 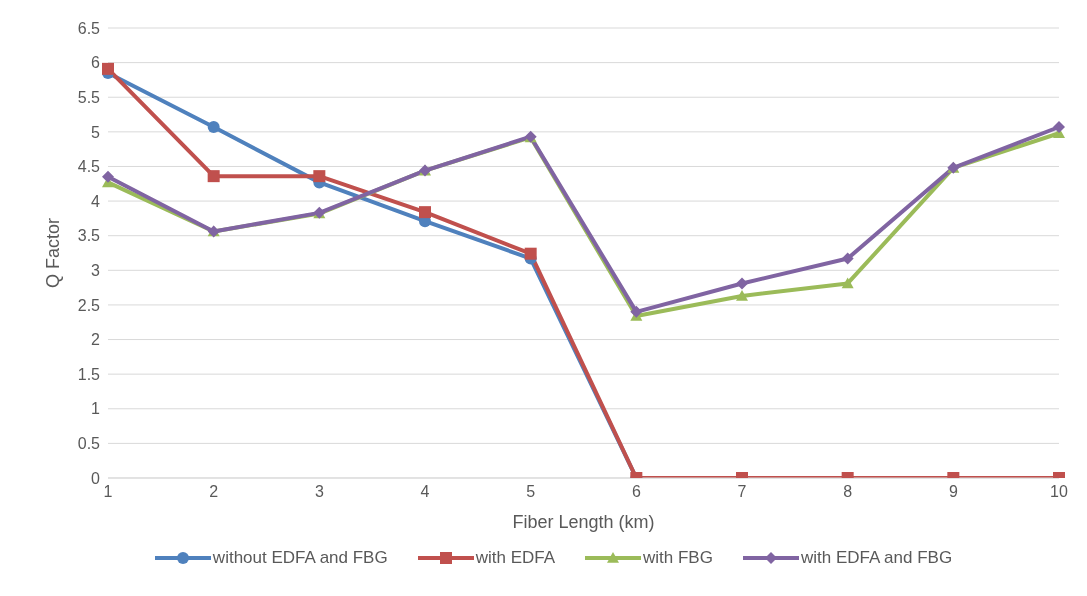 What do you see at coordinates (515, 558) in the screenshot?
I see `legend-label: with EDFA` at bounding box center [515, 558].